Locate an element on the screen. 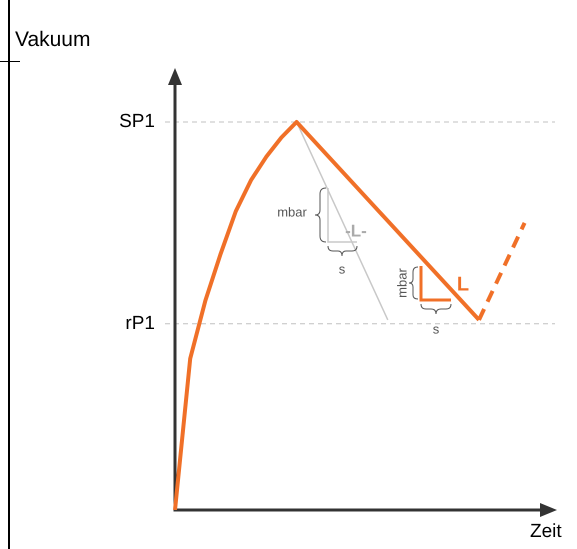 The image size is (577, 549). ref-line-label: rP1 is located at coordinates (140, 323).